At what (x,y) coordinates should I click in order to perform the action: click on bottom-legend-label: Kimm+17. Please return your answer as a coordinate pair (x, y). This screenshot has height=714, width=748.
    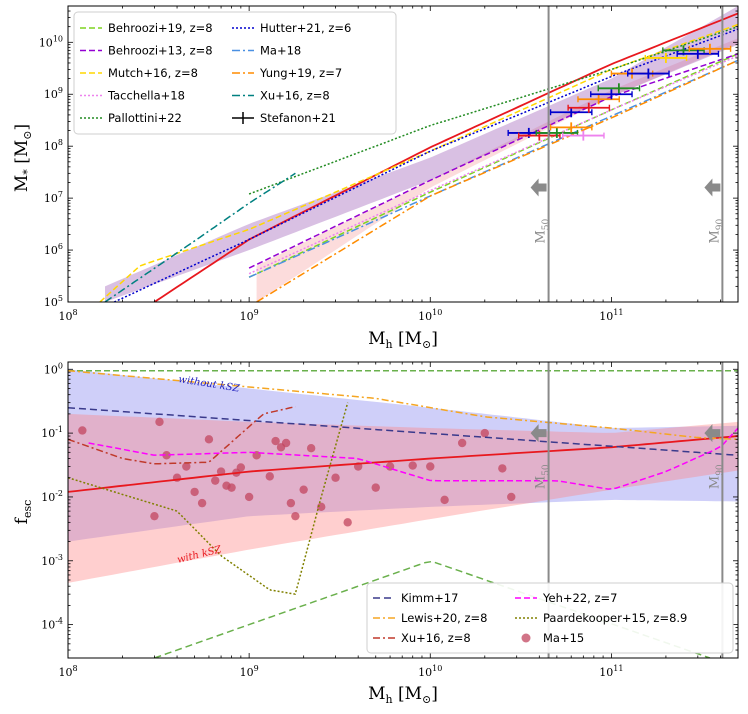
    Looking at the image, I should click on (429, 598).